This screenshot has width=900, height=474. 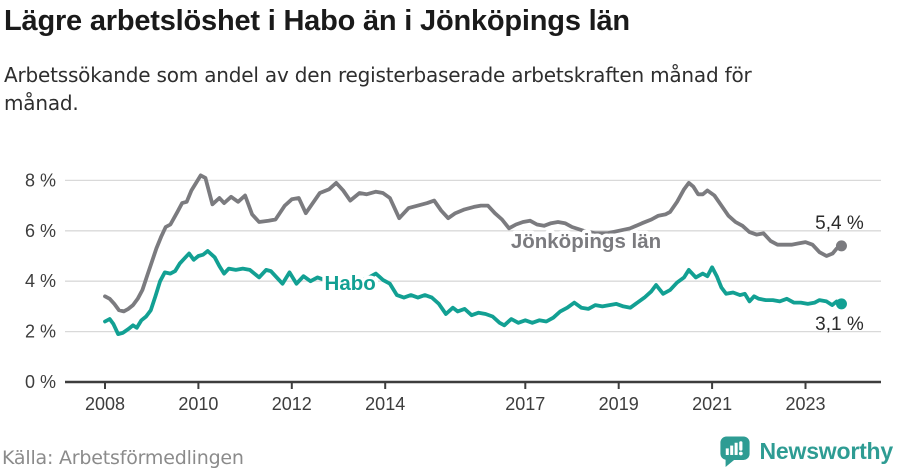 I want to click on series-label-Habo: Habo, so click(x=350, y=283).